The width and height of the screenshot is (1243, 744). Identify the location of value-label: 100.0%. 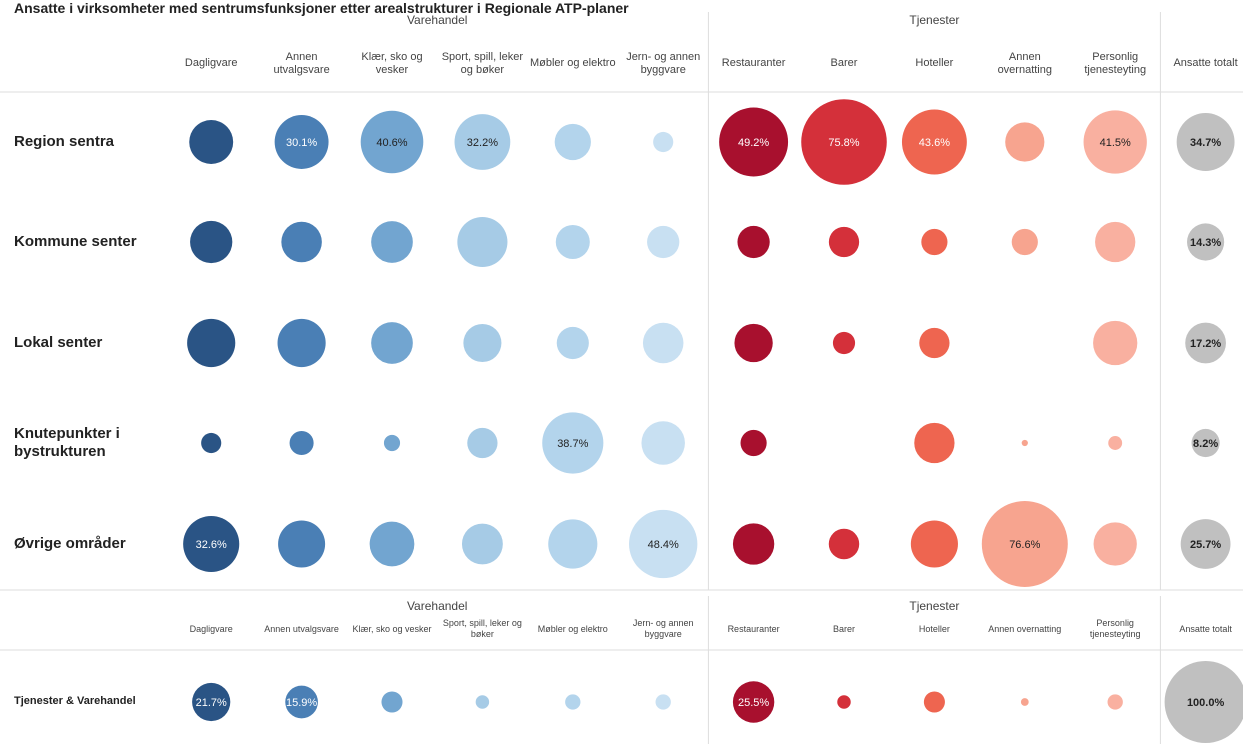
(1206, 703).